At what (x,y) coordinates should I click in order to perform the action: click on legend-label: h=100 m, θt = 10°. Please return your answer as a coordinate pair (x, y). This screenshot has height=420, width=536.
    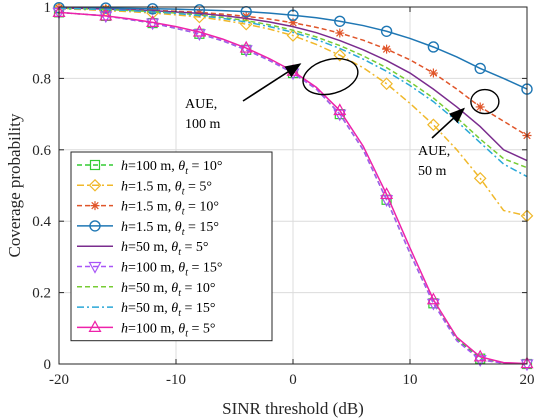
    Looking at the image, I should click on (171, 168).